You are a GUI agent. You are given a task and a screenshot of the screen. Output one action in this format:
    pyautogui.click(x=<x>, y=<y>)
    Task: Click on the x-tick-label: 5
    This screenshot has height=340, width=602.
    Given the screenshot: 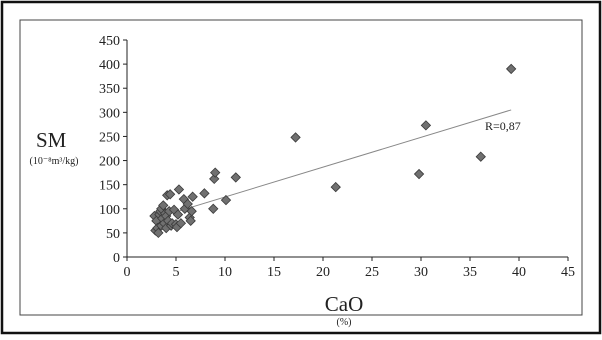 What is the action you would take?
    pyautogui.click(x=176, y=272)
    